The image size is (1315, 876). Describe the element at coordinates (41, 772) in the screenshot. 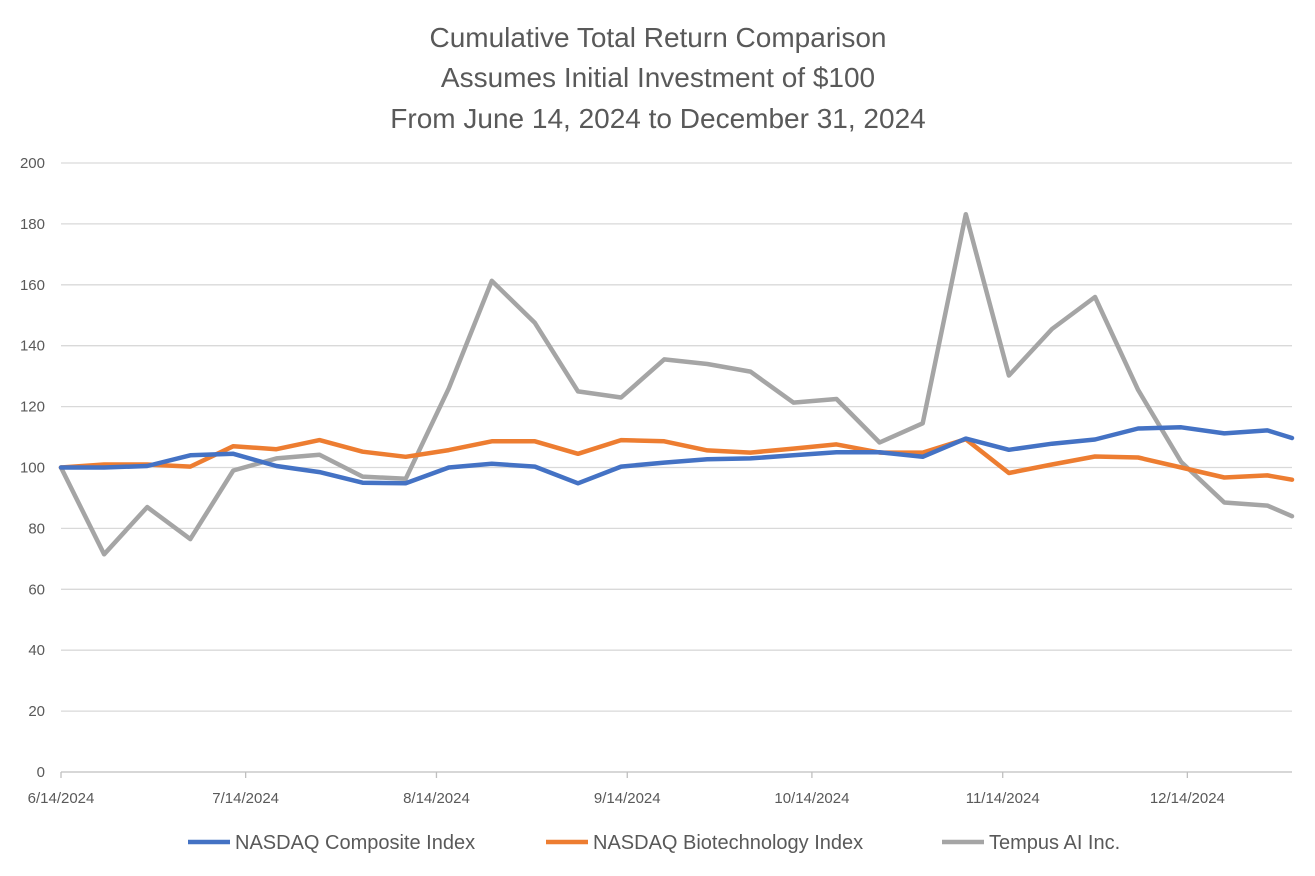

I see `y-tick-label: 0` at that location.